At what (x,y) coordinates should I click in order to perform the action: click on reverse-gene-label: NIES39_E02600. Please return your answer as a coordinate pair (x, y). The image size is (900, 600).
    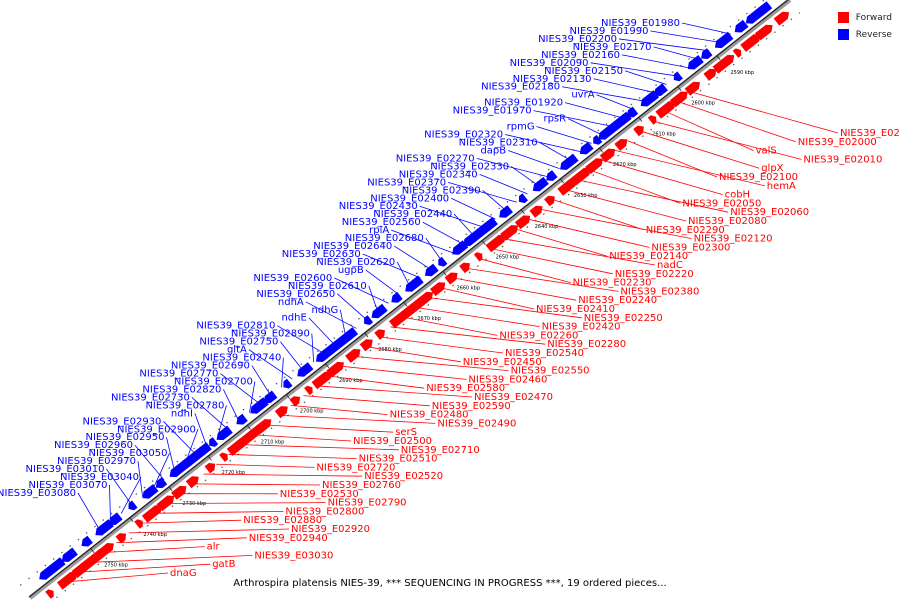
    Looking at the image, I should click on (292, 278).